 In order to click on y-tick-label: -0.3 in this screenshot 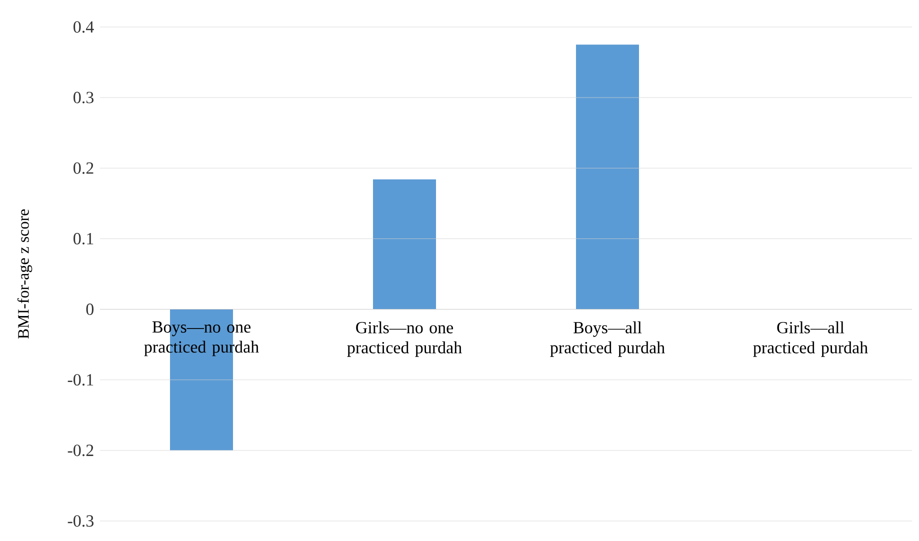, I will do `click(81, 521)`.